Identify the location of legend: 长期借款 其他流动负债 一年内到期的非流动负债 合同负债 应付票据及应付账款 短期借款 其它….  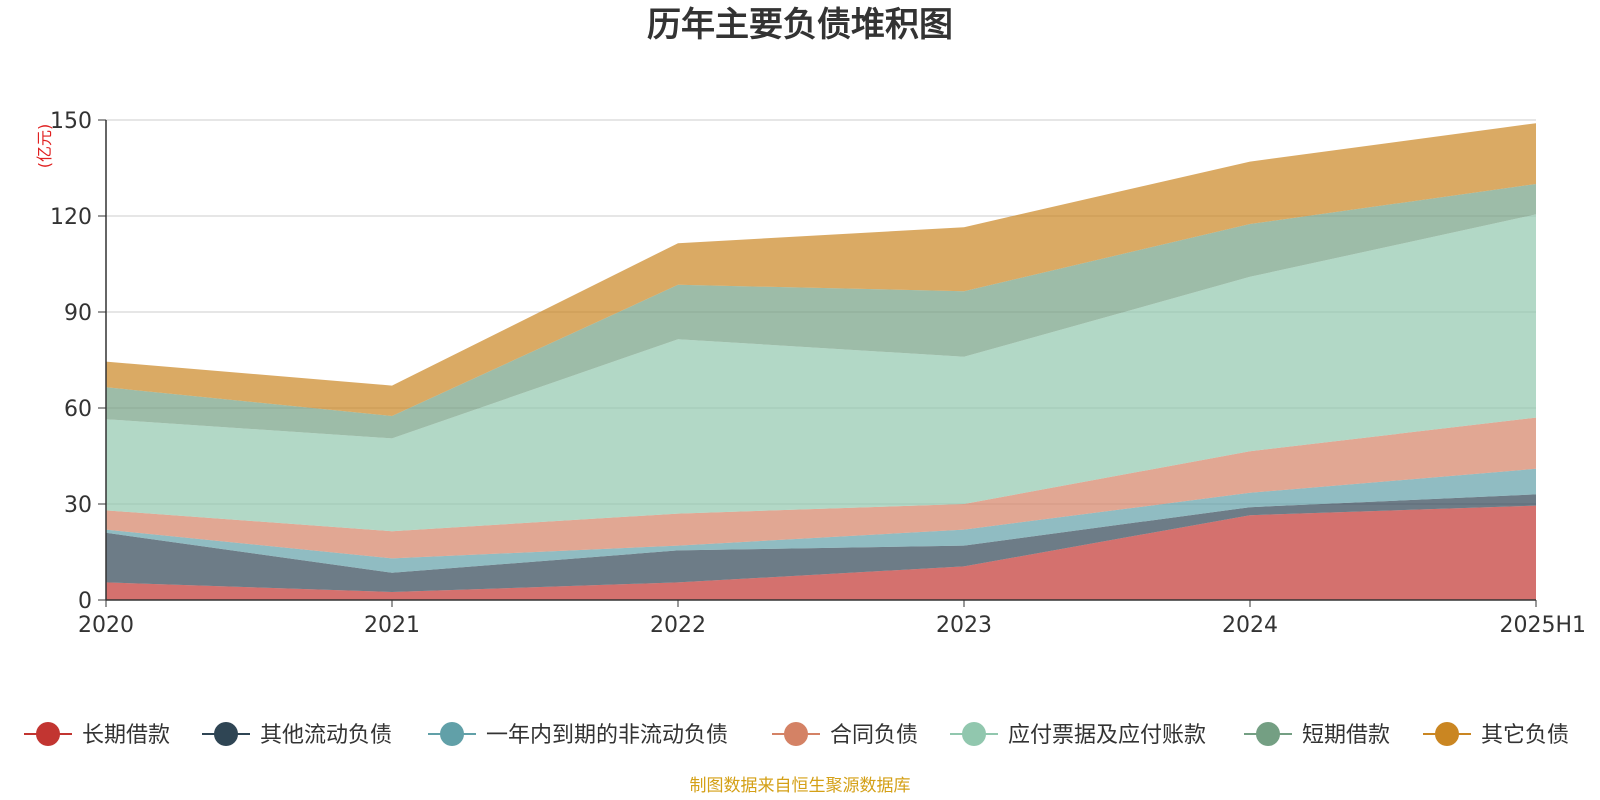
(796, 735).